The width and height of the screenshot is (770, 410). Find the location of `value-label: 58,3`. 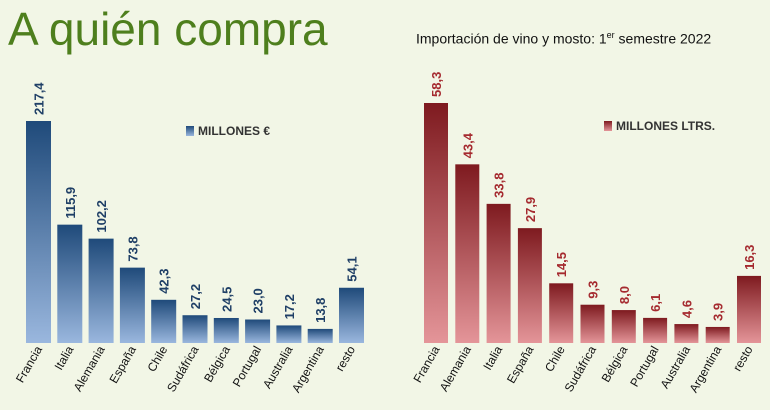

value-label: 58,3 is located at coordinates (436, 84).